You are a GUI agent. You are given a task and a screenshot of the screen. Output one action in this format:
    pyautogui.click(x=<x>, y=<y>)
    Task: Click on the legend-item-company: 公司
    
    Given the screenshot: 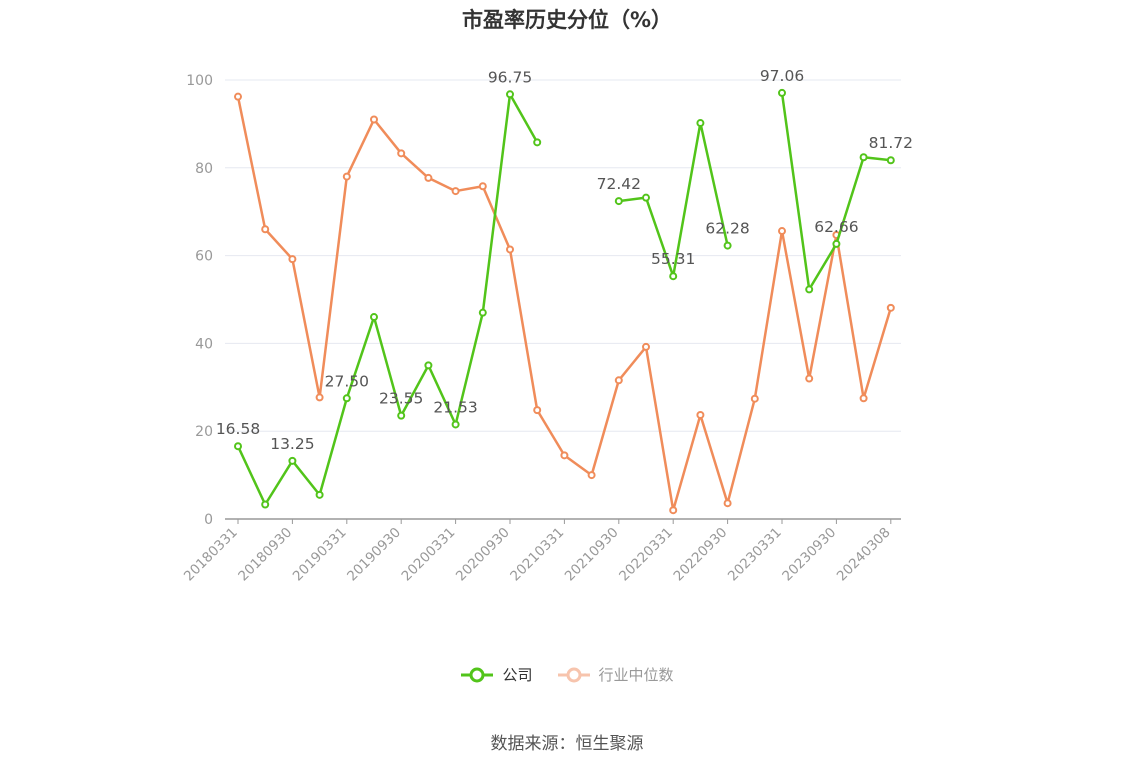 What is the action you would take?
    pyautogui.click(x=496, y=674)
    